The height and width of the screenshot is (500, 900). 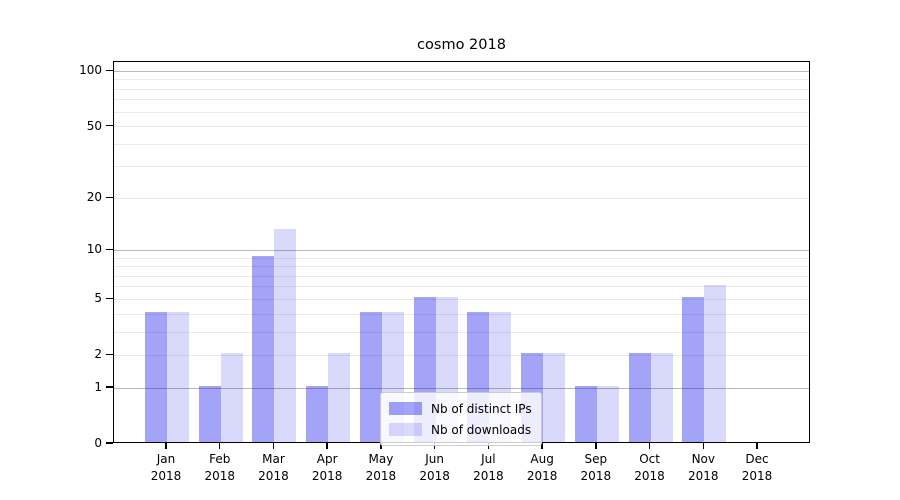 What do you see at coordinates (327, 459) in the screenshot?
I see `x-tick-month: Apr` at bounding box center [327, 459].